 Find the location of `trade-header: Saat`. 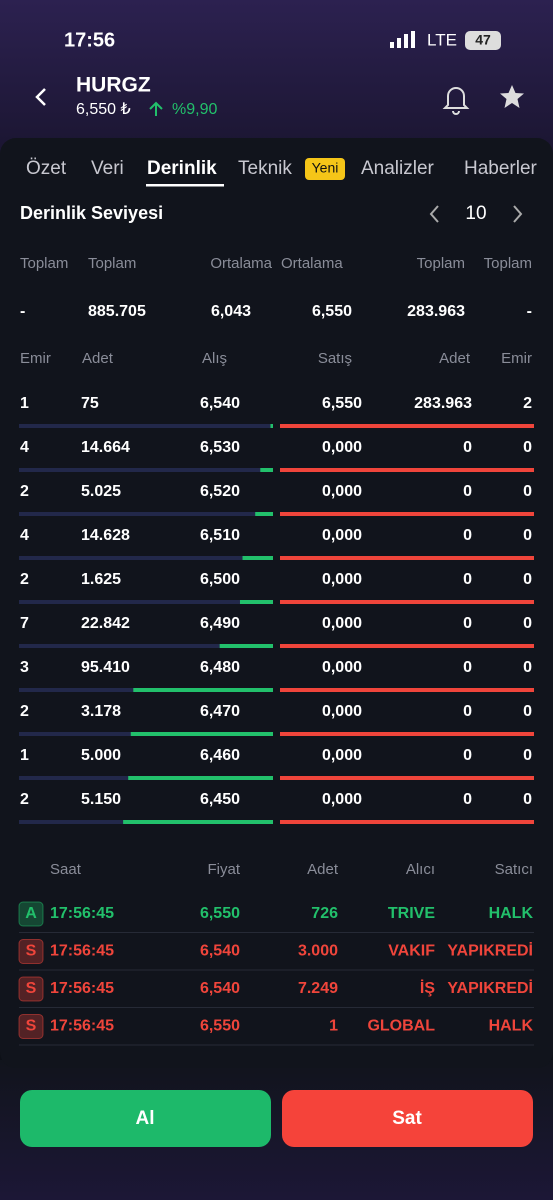

trade-header: Saat is located at coordinates (66, 869).